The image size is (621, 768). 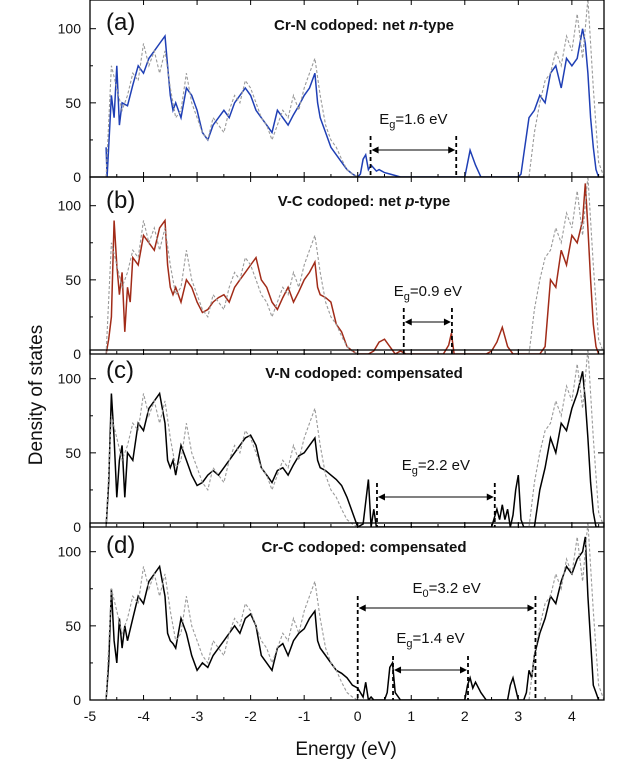 What do you see at coordinates (143, 716) in the screenshot?
I see `x-tick-label--4: -4` at bounding box center [143, 716].